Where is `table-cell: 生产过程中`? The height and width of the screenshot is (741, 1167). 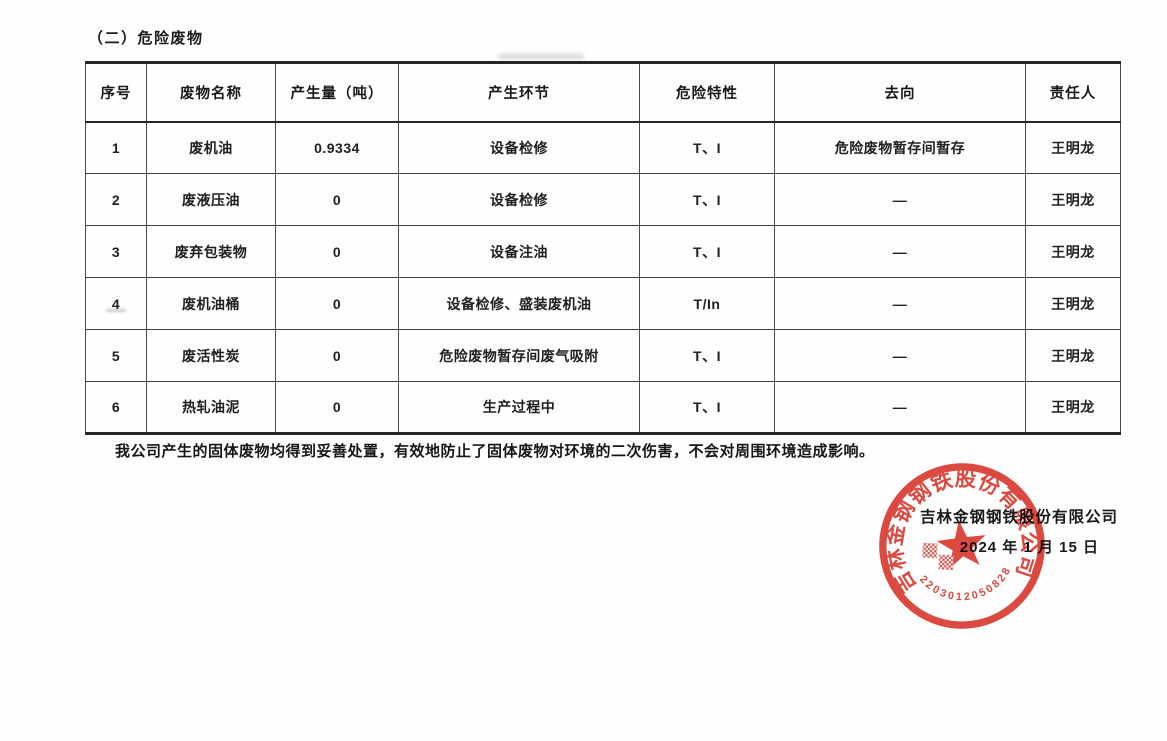 table-cell: 生产过程中 is located at coordinates (519, 407).